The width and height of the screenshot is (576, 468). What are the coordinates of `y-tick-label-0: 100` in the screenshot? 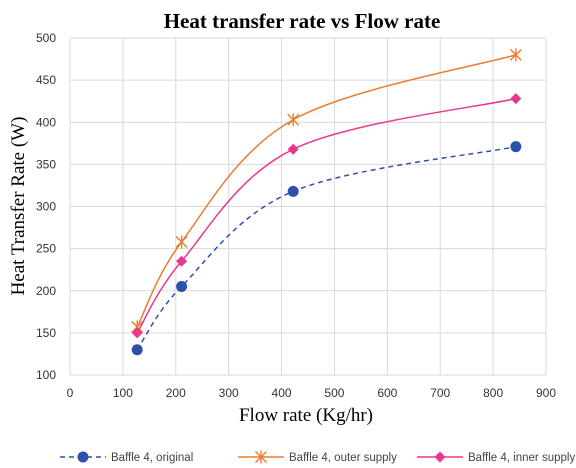 It's located at (46, 375).